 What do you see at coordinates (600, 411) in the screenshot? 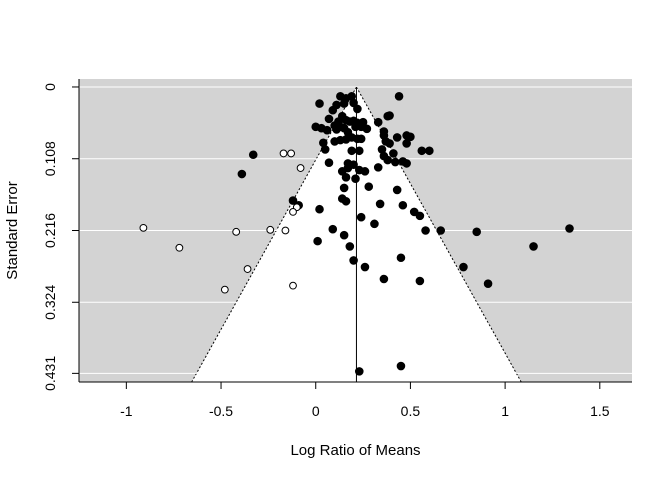
I see `x-tick-label: 1.5` at bounding box center [600, 411].